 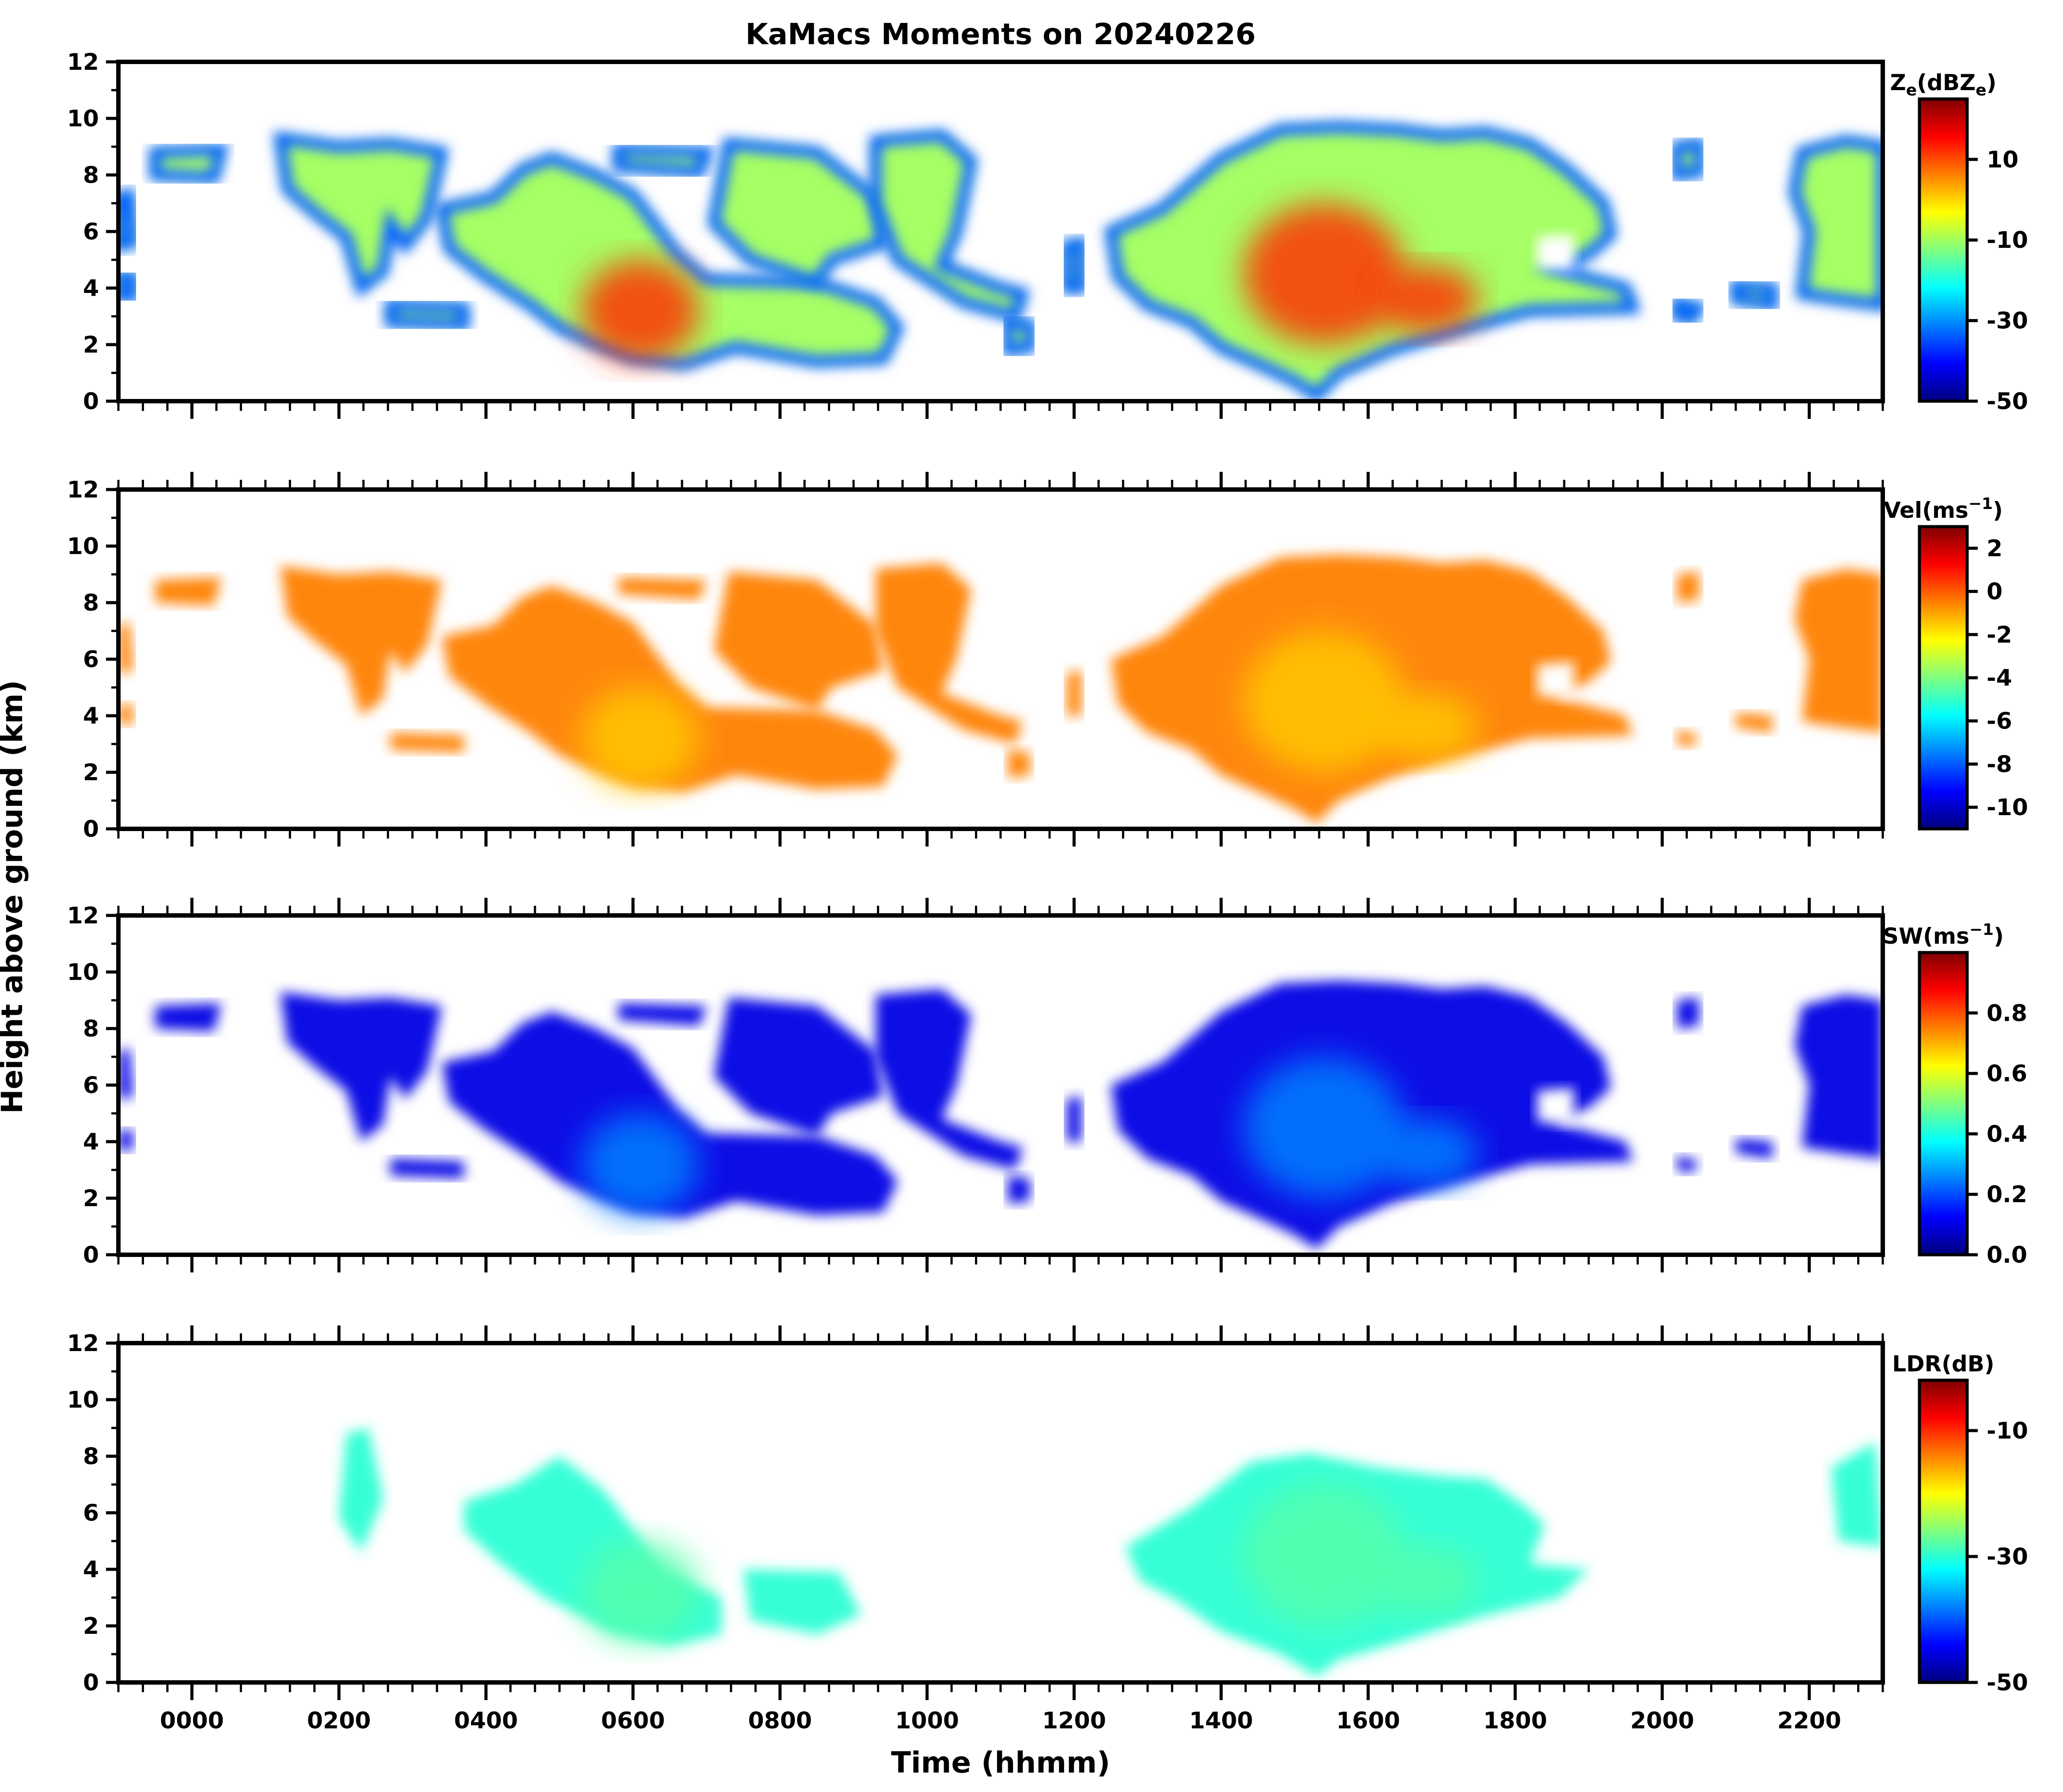 I want to click on colorbar-tick-label: 0, so click(x=1995, y=592).